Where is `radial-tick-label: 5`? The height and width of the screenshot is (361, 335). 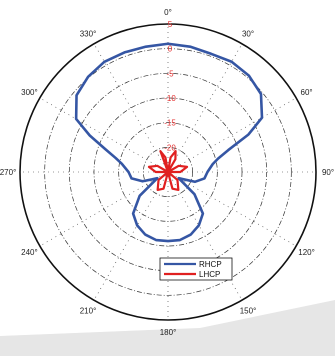 radial-tick-label: 5 is located at coordinates (170, 24).